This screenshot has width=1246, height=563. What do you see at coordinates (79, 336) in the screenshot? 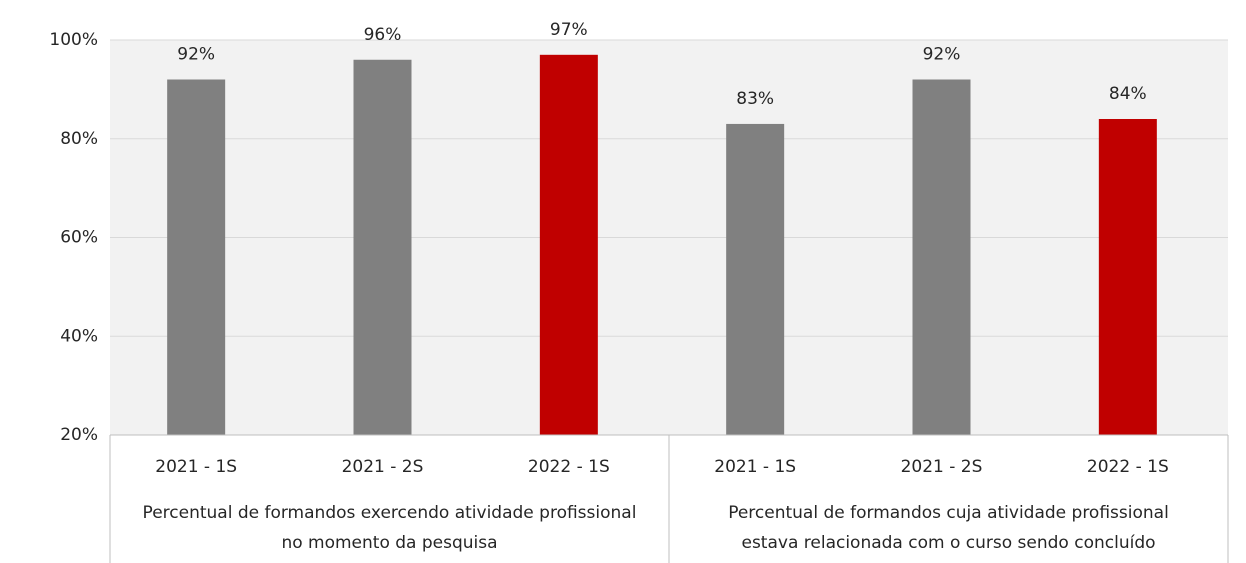
I see `y-tick-label: 40%` at bounding box center [79, 336].